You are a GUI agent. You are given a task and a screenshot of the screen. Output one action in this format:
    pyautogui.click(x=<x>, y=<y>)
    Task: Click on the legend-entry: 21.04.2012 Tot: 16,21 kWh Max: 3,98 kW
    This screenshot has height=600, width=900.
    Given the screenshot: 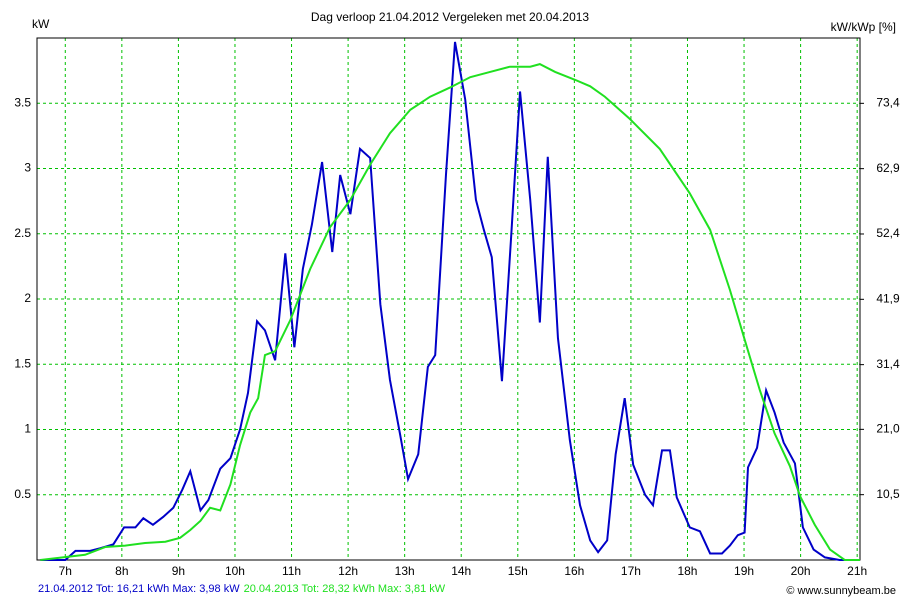 What is the action you would take?
    pyautogui.click(x=139, y=589)
    